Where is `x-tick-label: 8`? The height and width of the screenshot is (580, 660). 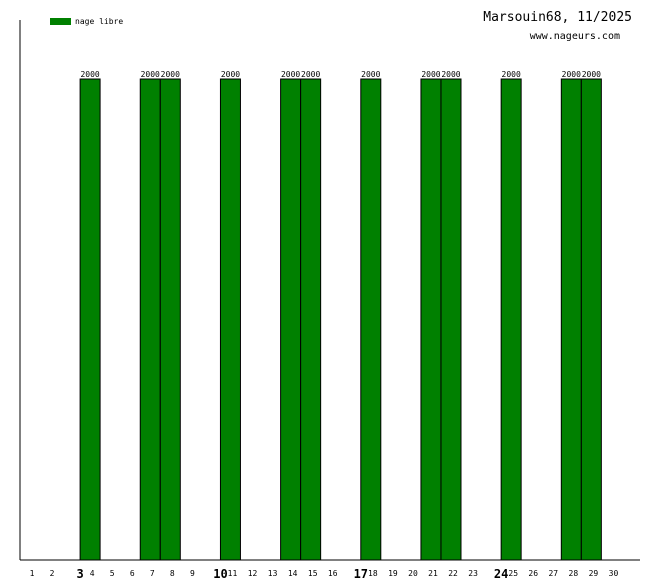
x-tick-label: 8 is located at coordinates (172, 573).